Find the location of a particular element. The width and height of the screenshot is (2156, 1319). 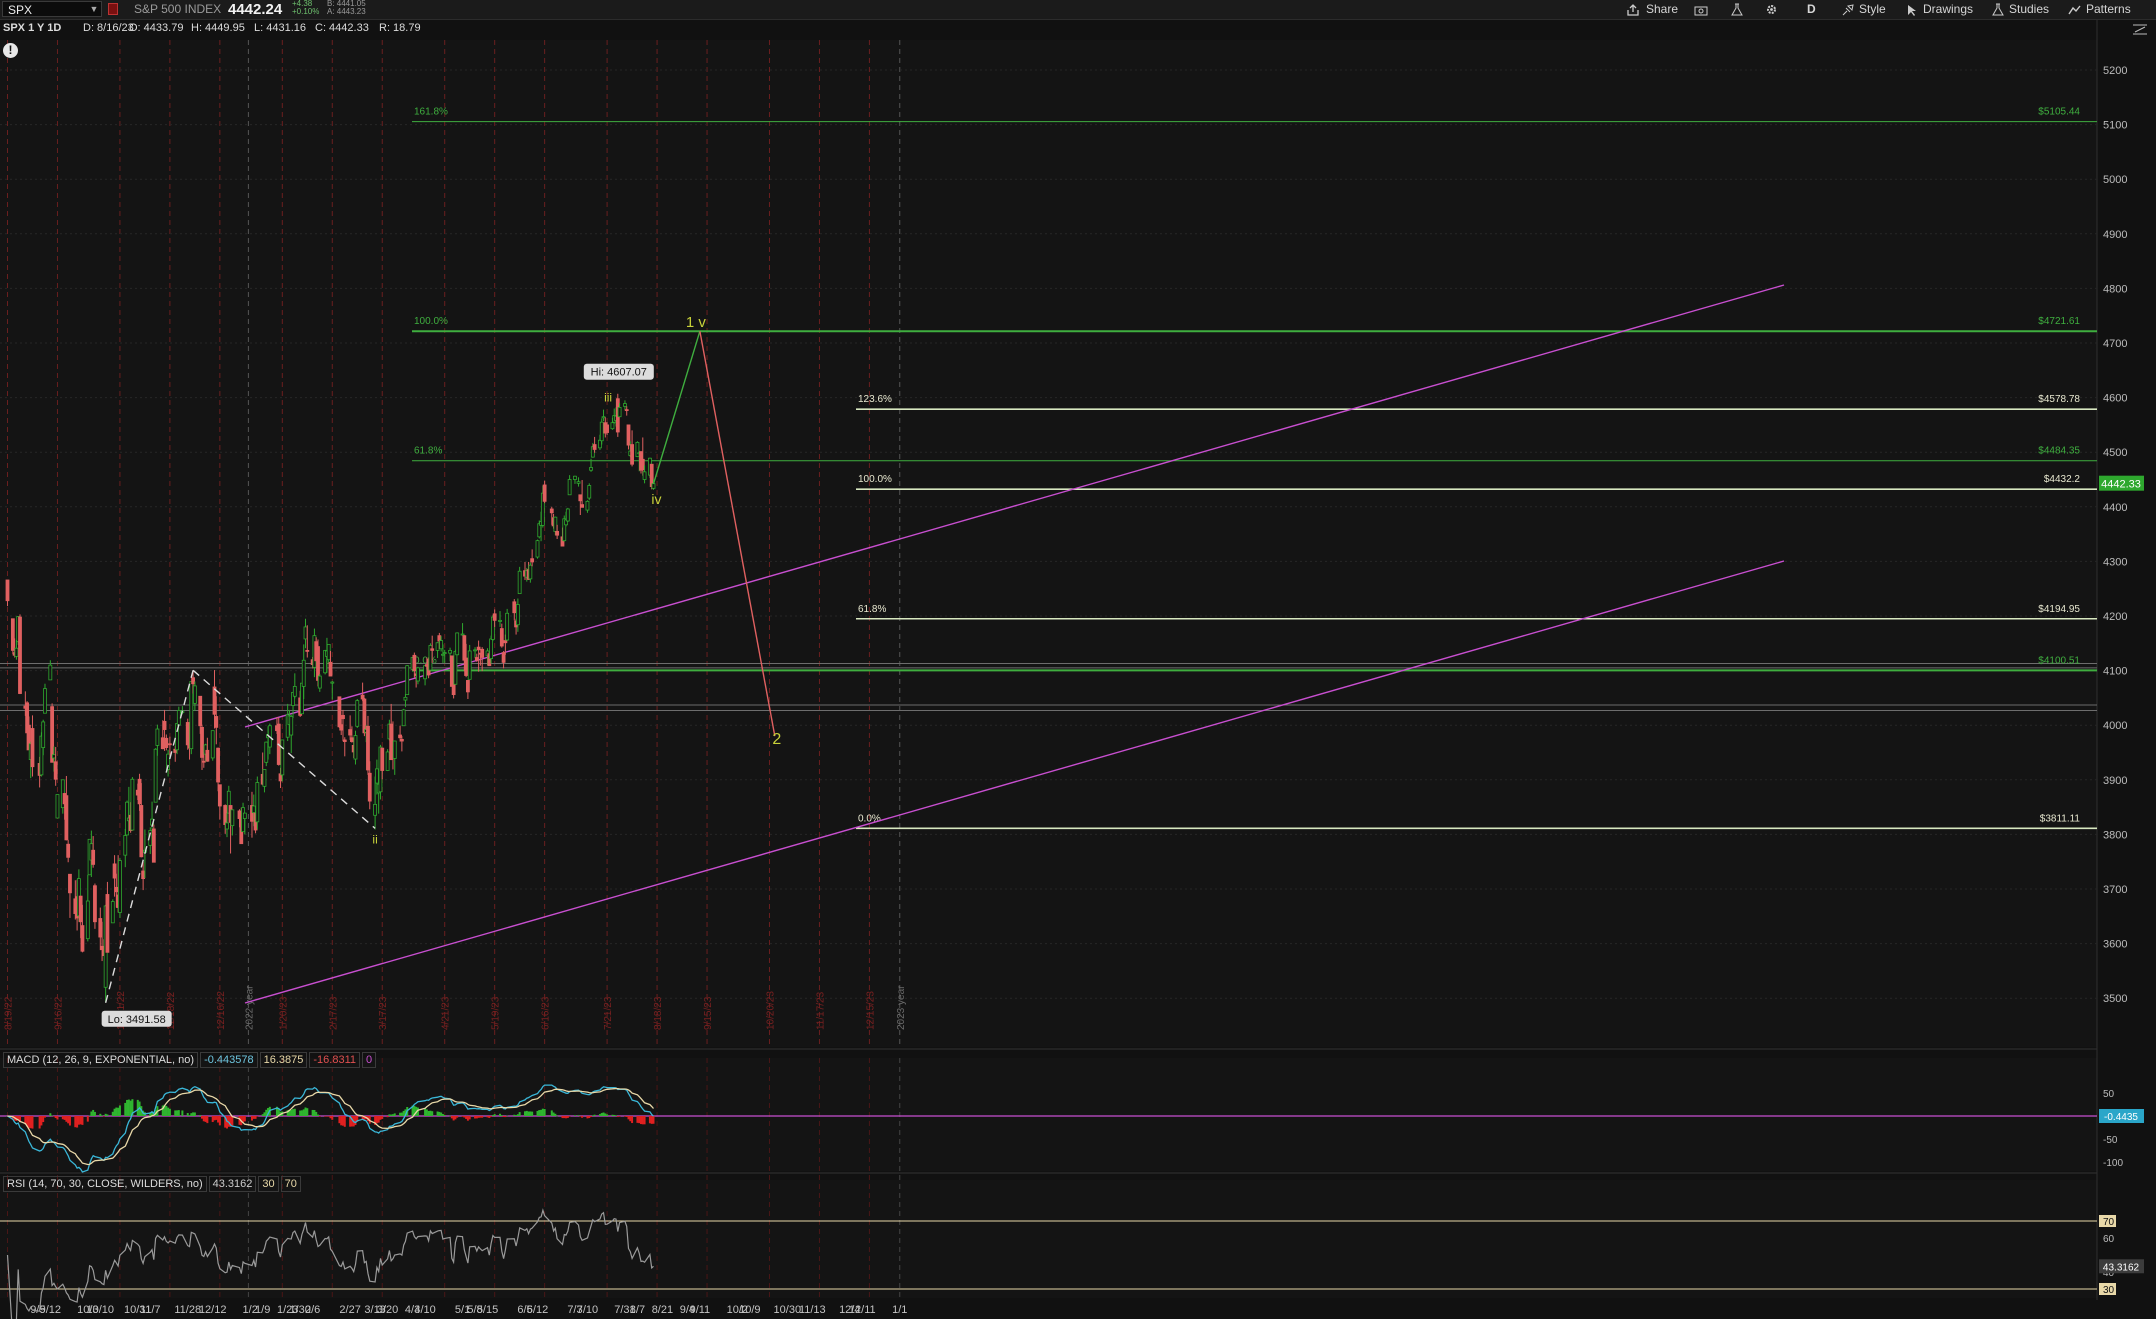

macd-signal-line is located at coordinates (330, 1126).